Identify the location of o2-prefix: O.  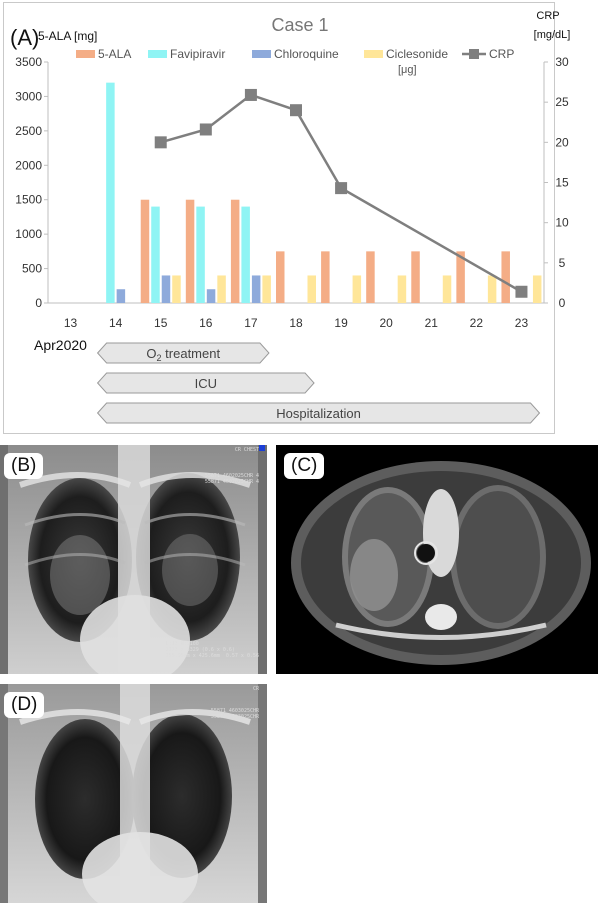
(151, 353).